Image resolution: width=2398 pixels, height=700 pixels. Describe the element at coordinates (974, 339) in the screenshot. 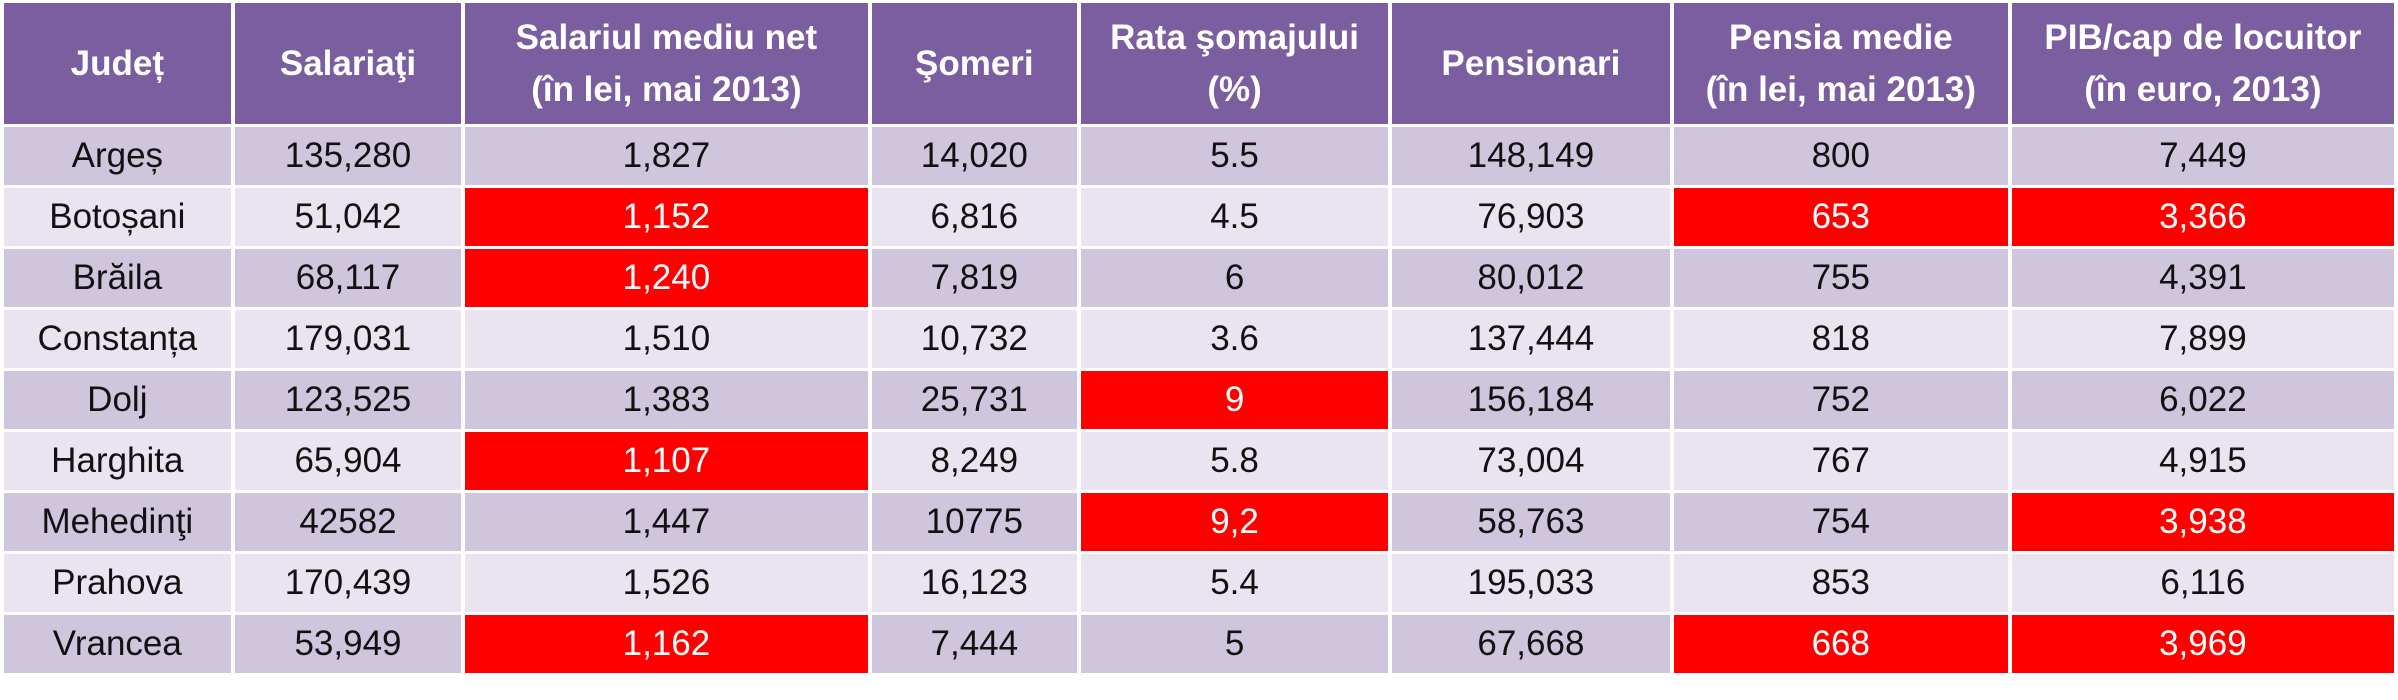

I see `cell-unemployed: 10,732` at that location.